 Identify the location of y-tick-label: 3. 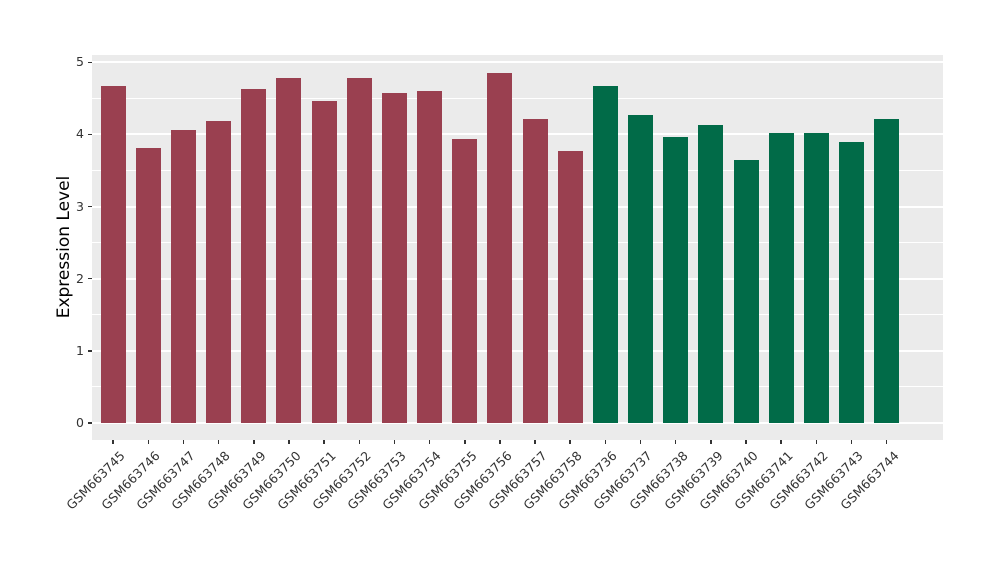
(80, 206).